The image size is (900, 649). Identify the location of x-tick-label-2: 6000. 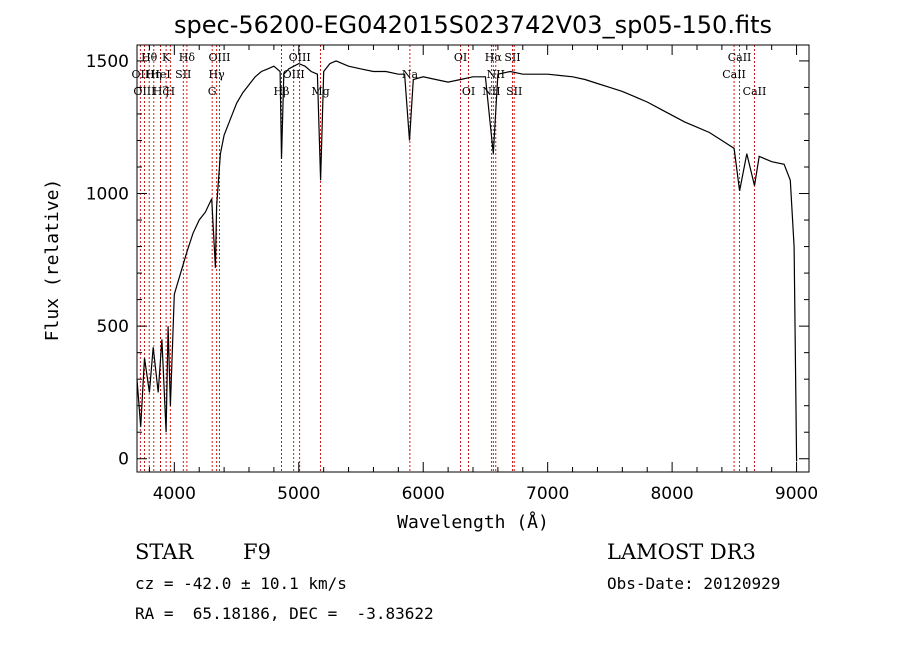
(423, 494).